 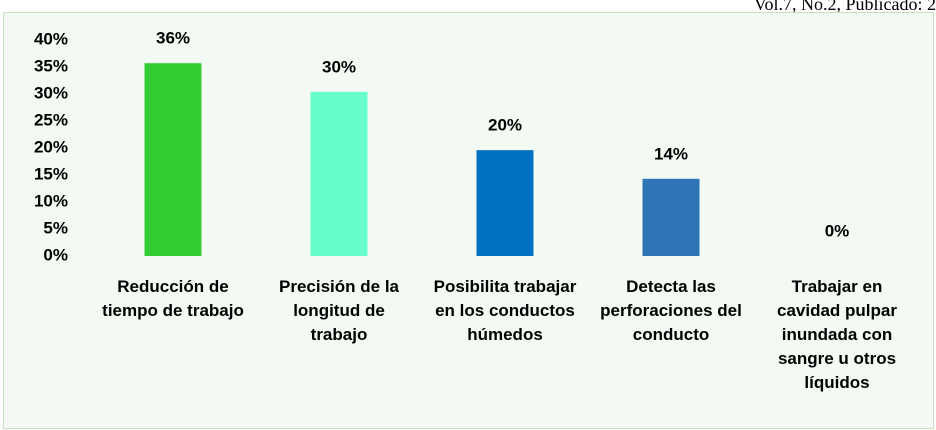 What do you see at coordinates (51, 119) in the screenshot?
I see `y-tick-label: 25%` at bounding box center [51, 119].